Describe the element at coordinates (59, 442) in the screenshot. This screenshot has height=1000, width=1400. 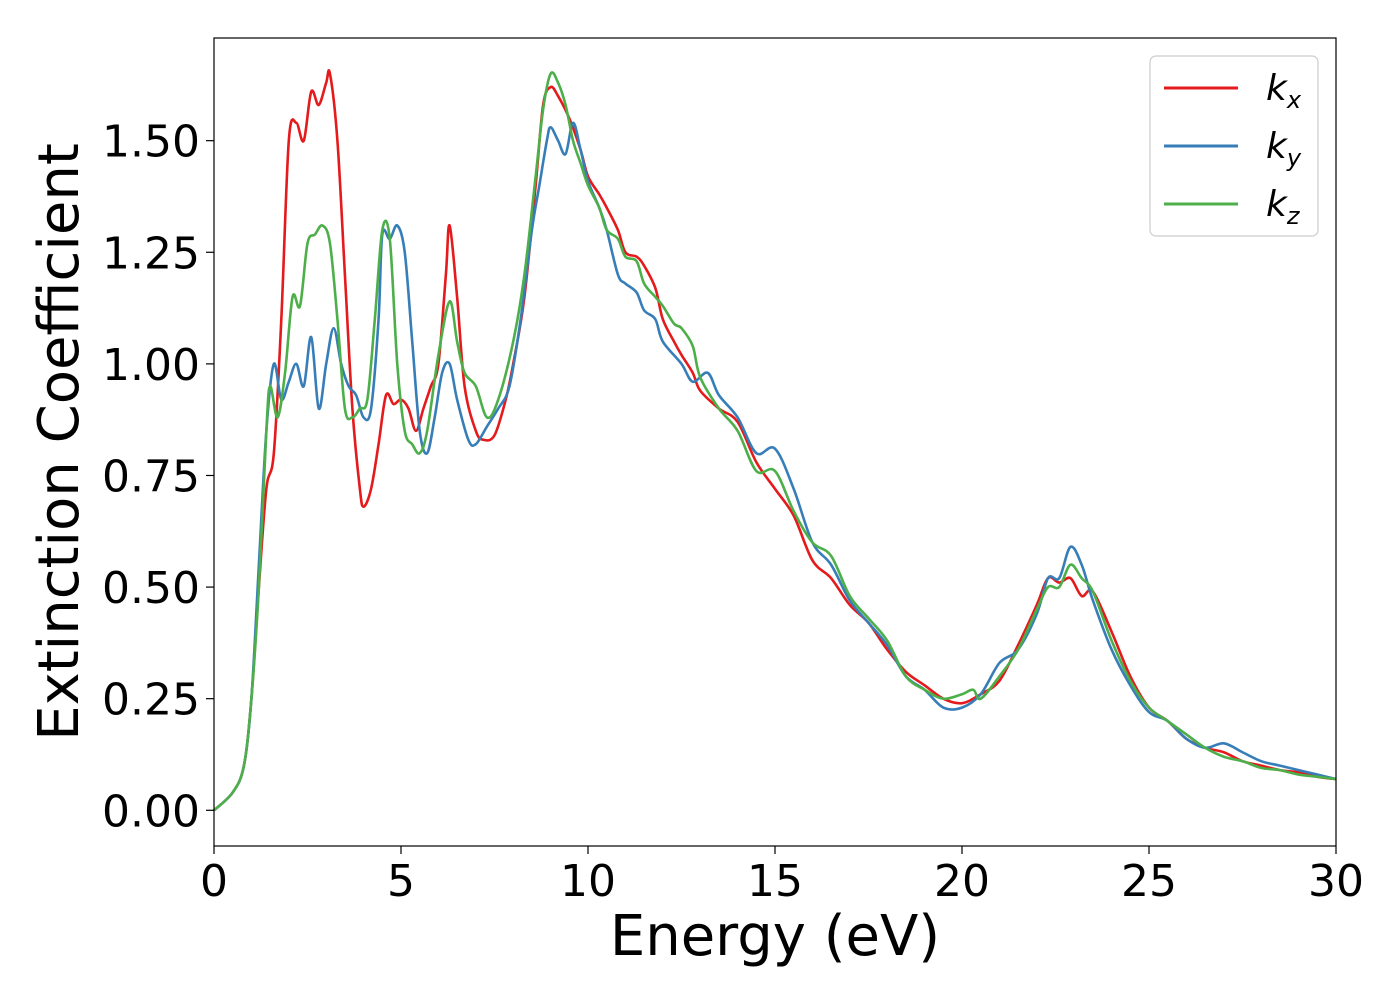
I see `y-axis-title: Extinction Coefficient` at that location.